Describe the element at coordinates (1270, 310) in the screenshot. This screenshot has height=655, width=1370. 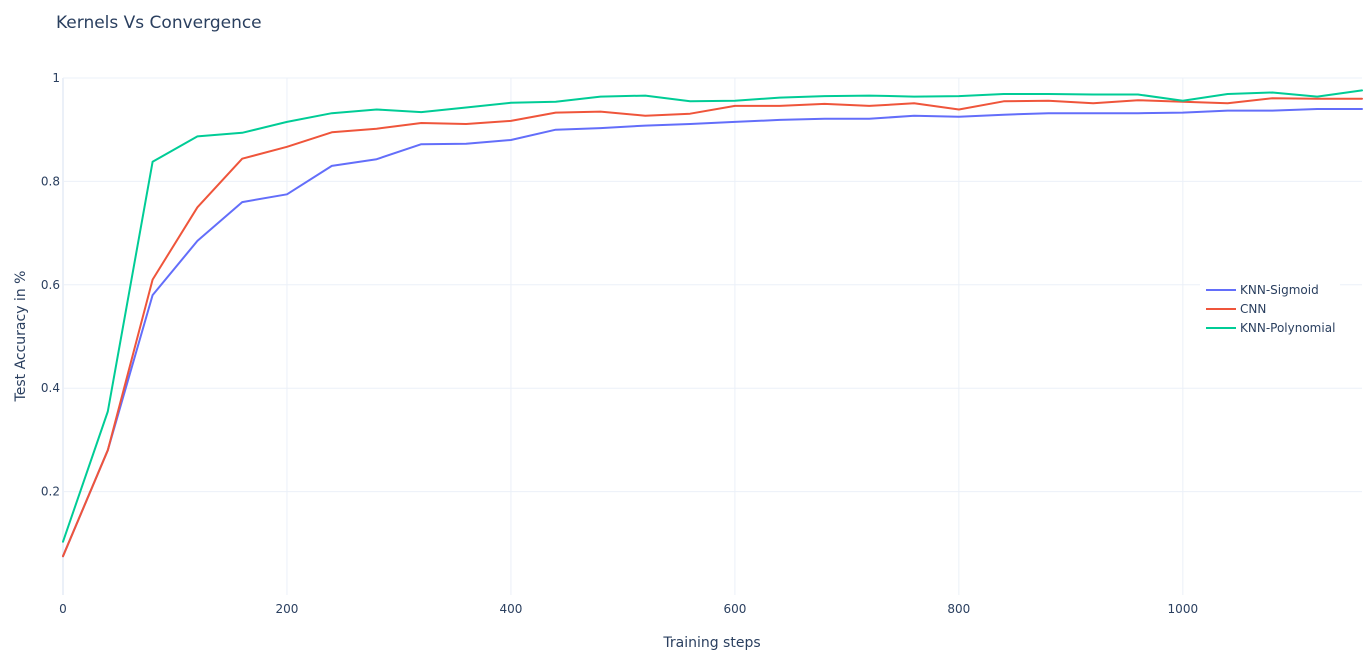
I see `legend: KNN-Sigmoid CNN KNN-Polynomial` at that location.